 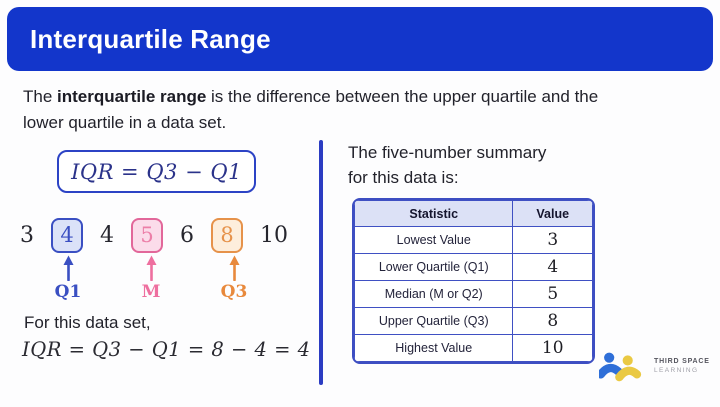 I want to click on statistic-cell: Median (M or Q2), so click(x=434, y=294).